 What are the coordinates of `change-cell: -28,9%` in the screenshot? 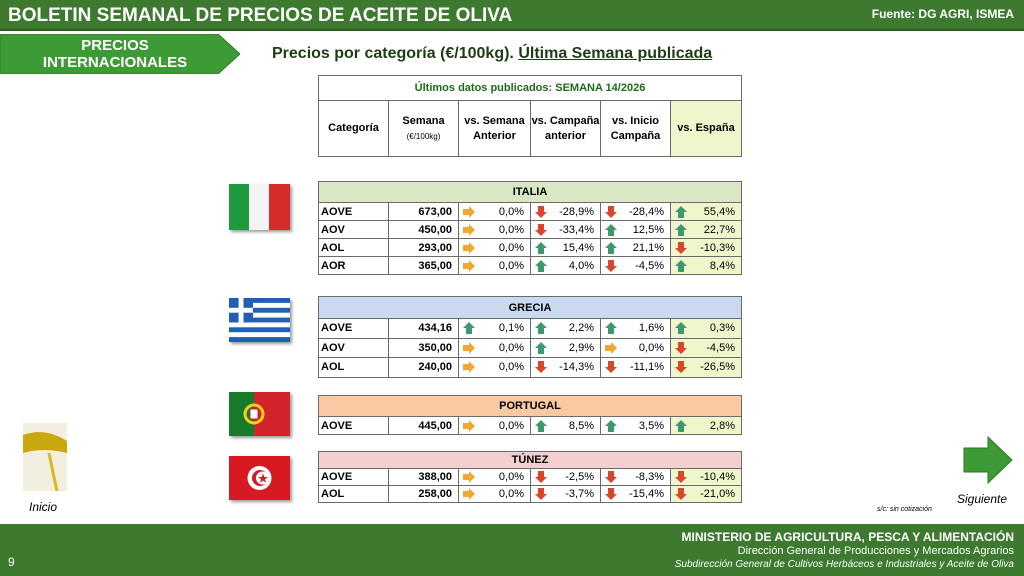 It's located at (565, 211).